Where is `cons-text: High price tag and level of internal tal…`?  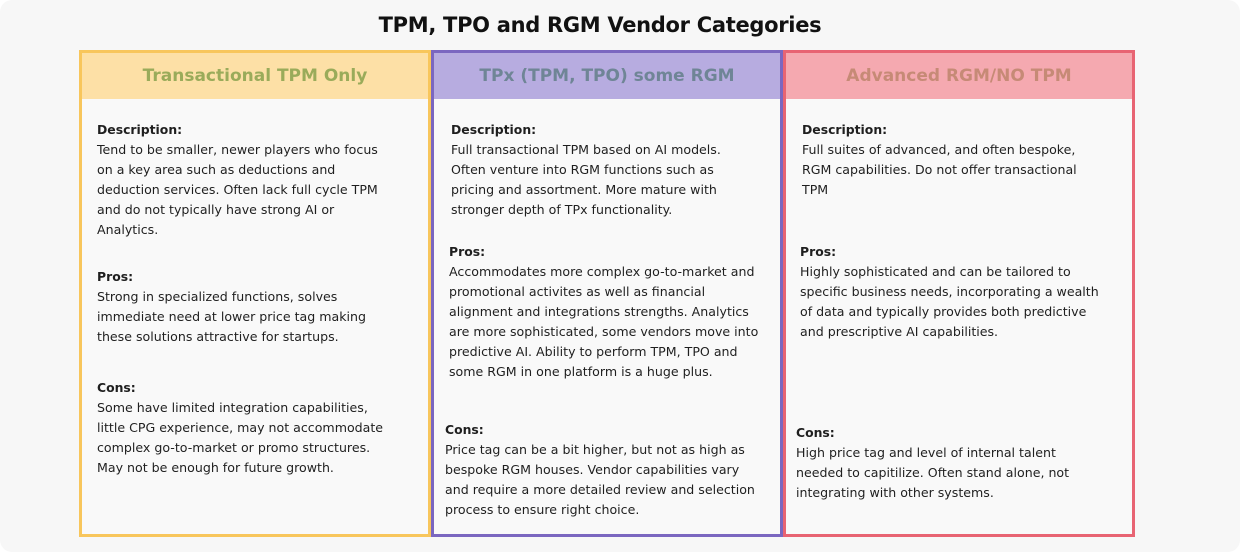 cons-text: High price tag and level of internal tal… is located at coordinates (933, 472).